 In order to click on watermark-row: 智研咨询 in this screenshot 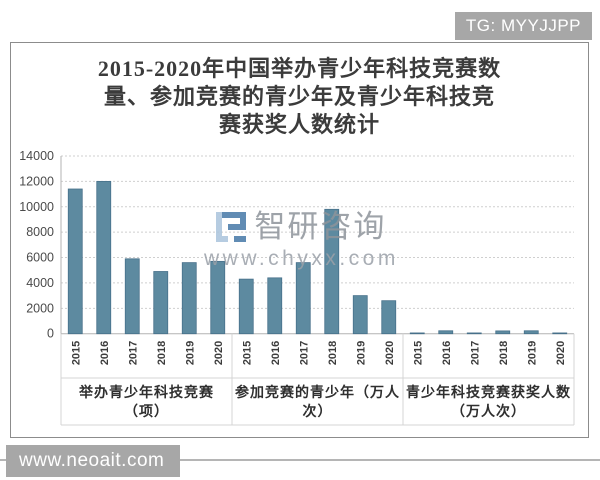, I will do `click(301, 227)`.